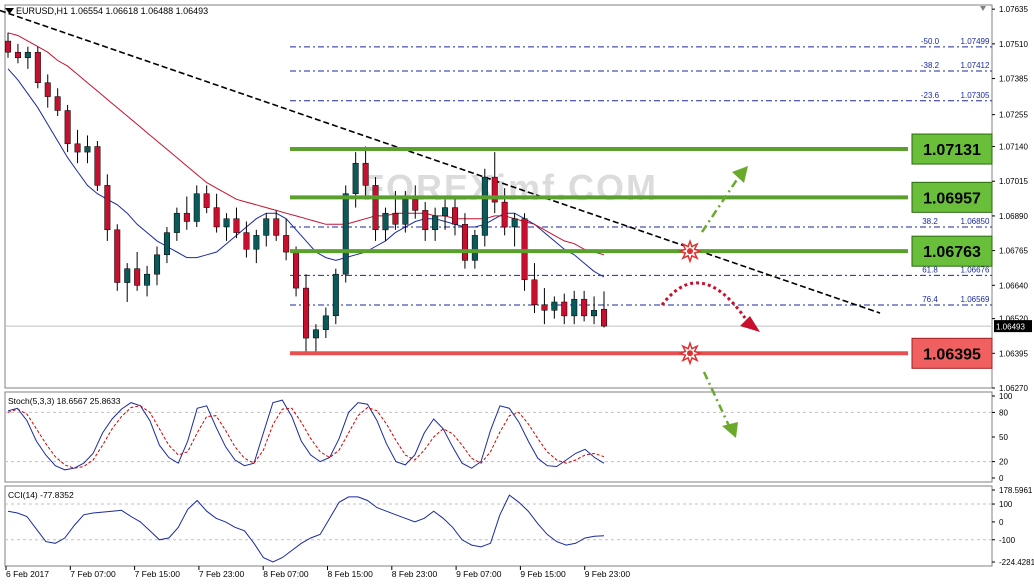  Describe the element at coordinates (64, 401) in the screenshot. I see `stoch-title: Stoch(5,3,3) 18.6567 25.8633` at that location.